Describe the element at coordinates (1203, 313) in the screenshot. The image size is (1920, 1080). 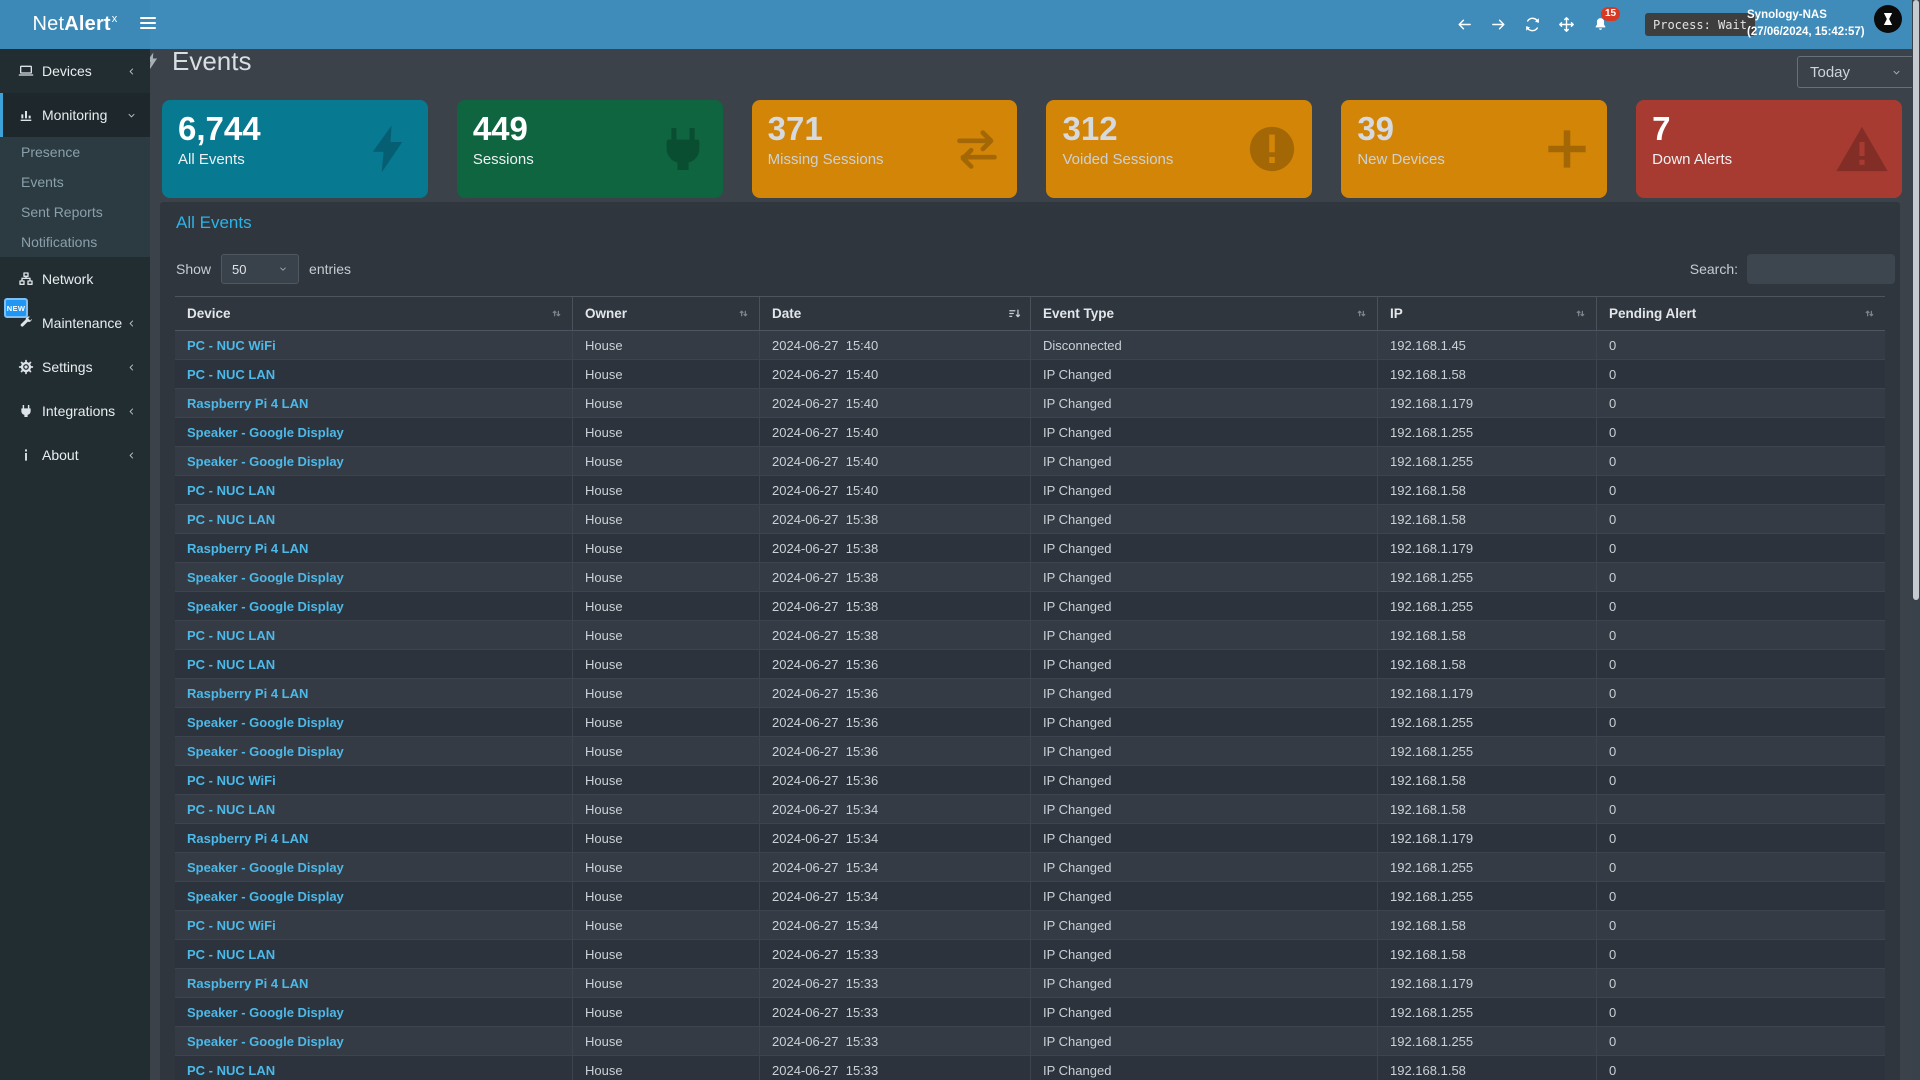
I see `column-header-event-type: Event Type` at that location.